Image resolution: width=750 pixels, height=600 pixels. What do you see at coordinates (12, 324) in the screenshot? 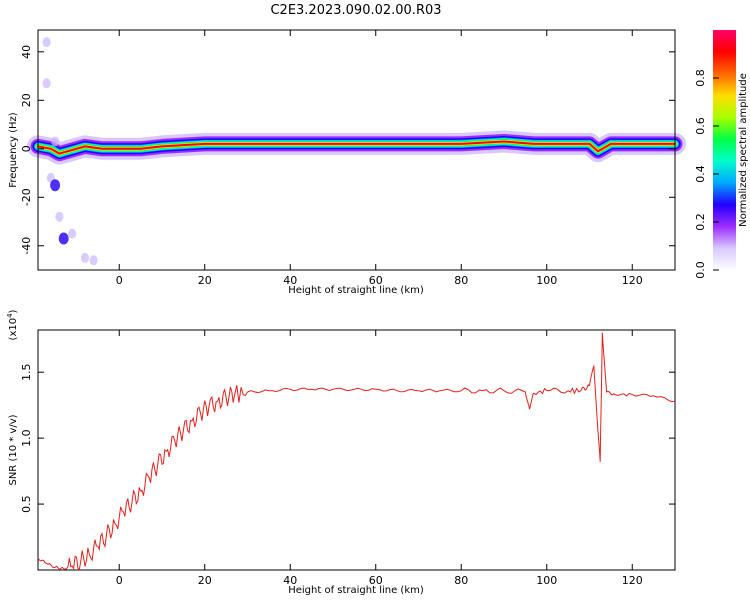
I see `snr-unit-label: (x104)` at bounding box center [12, 324].